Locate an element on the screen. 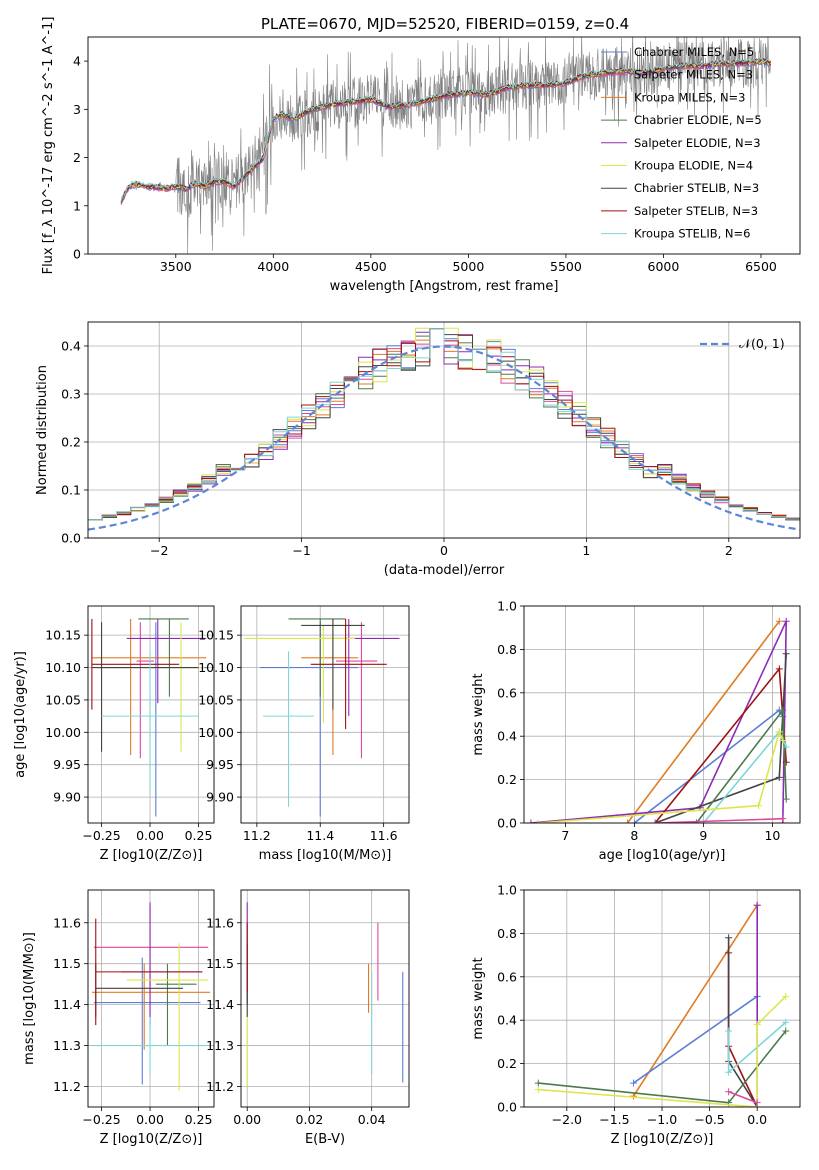  x-tick-label: 6000 is located at coordinates (664, 266).